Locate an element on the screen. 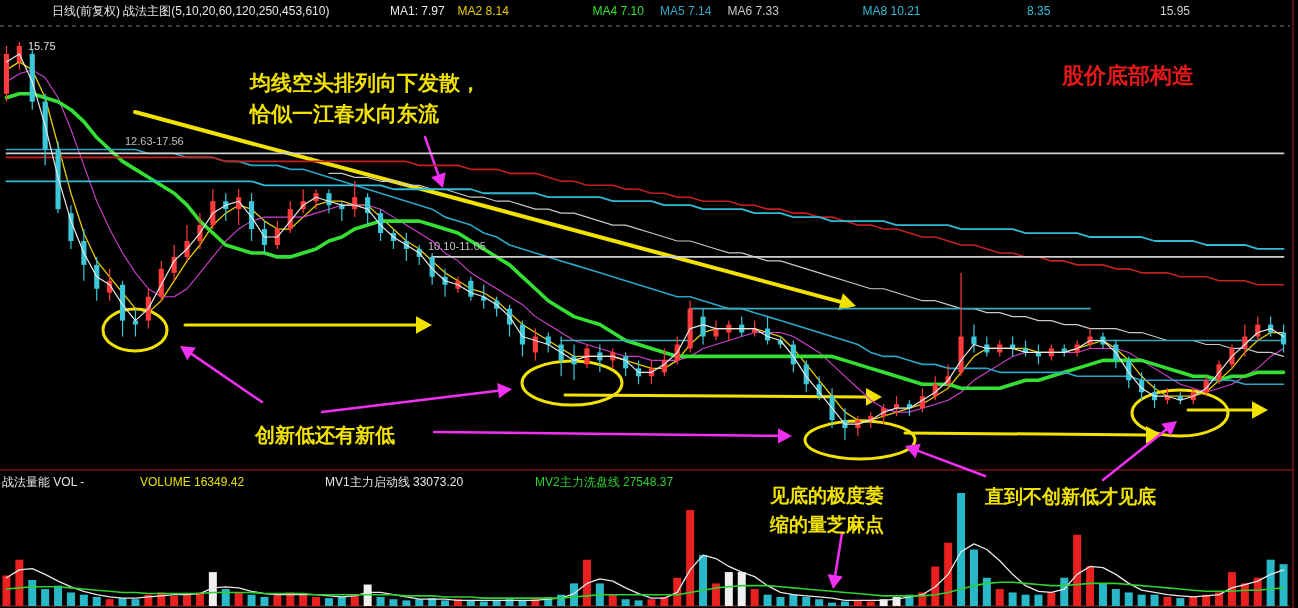  annotation: 直到不创新低才见底 is located at coordinates (1070, 496).